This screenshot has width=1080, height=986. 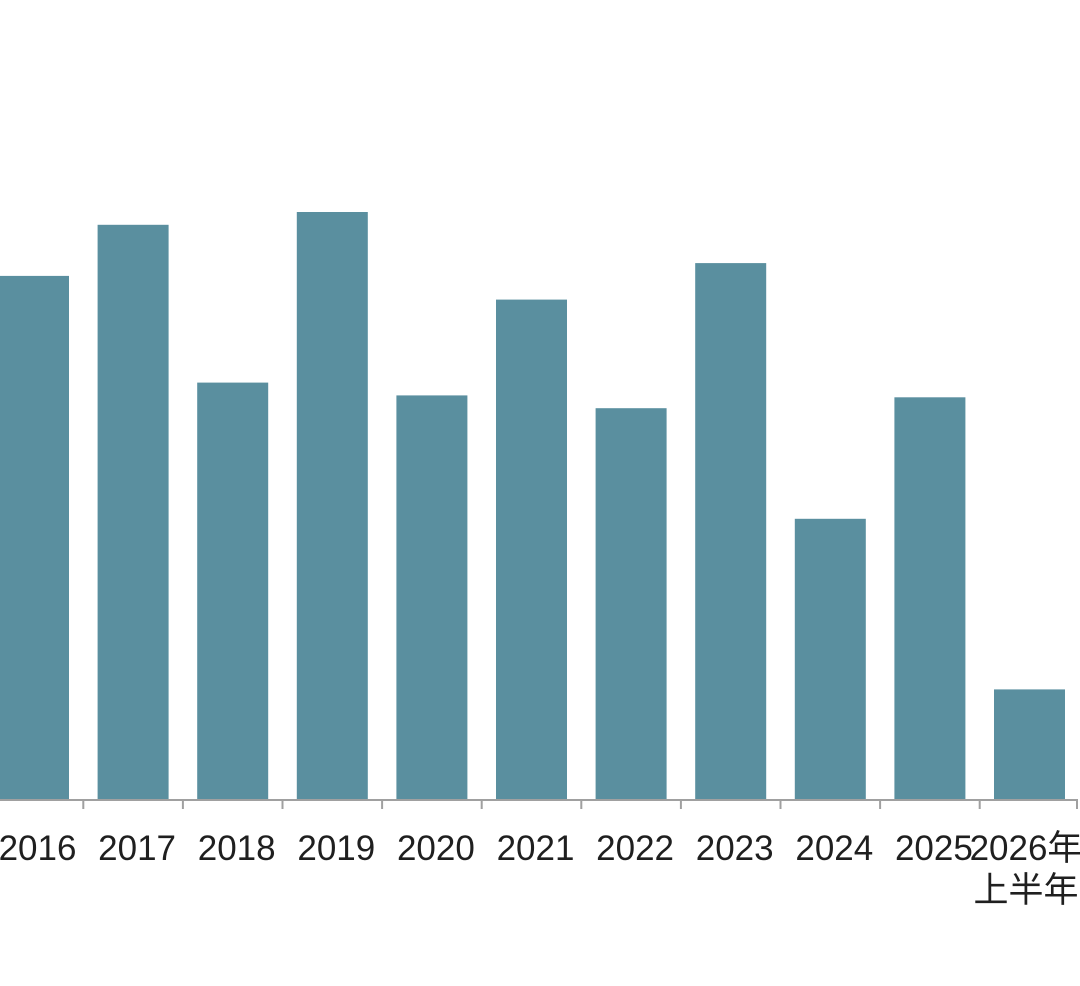 What do you see at coordinates (635, 848) in the screenshot?
I see `x-tick-label-2022: 2022` at bounding box center [635, 848].